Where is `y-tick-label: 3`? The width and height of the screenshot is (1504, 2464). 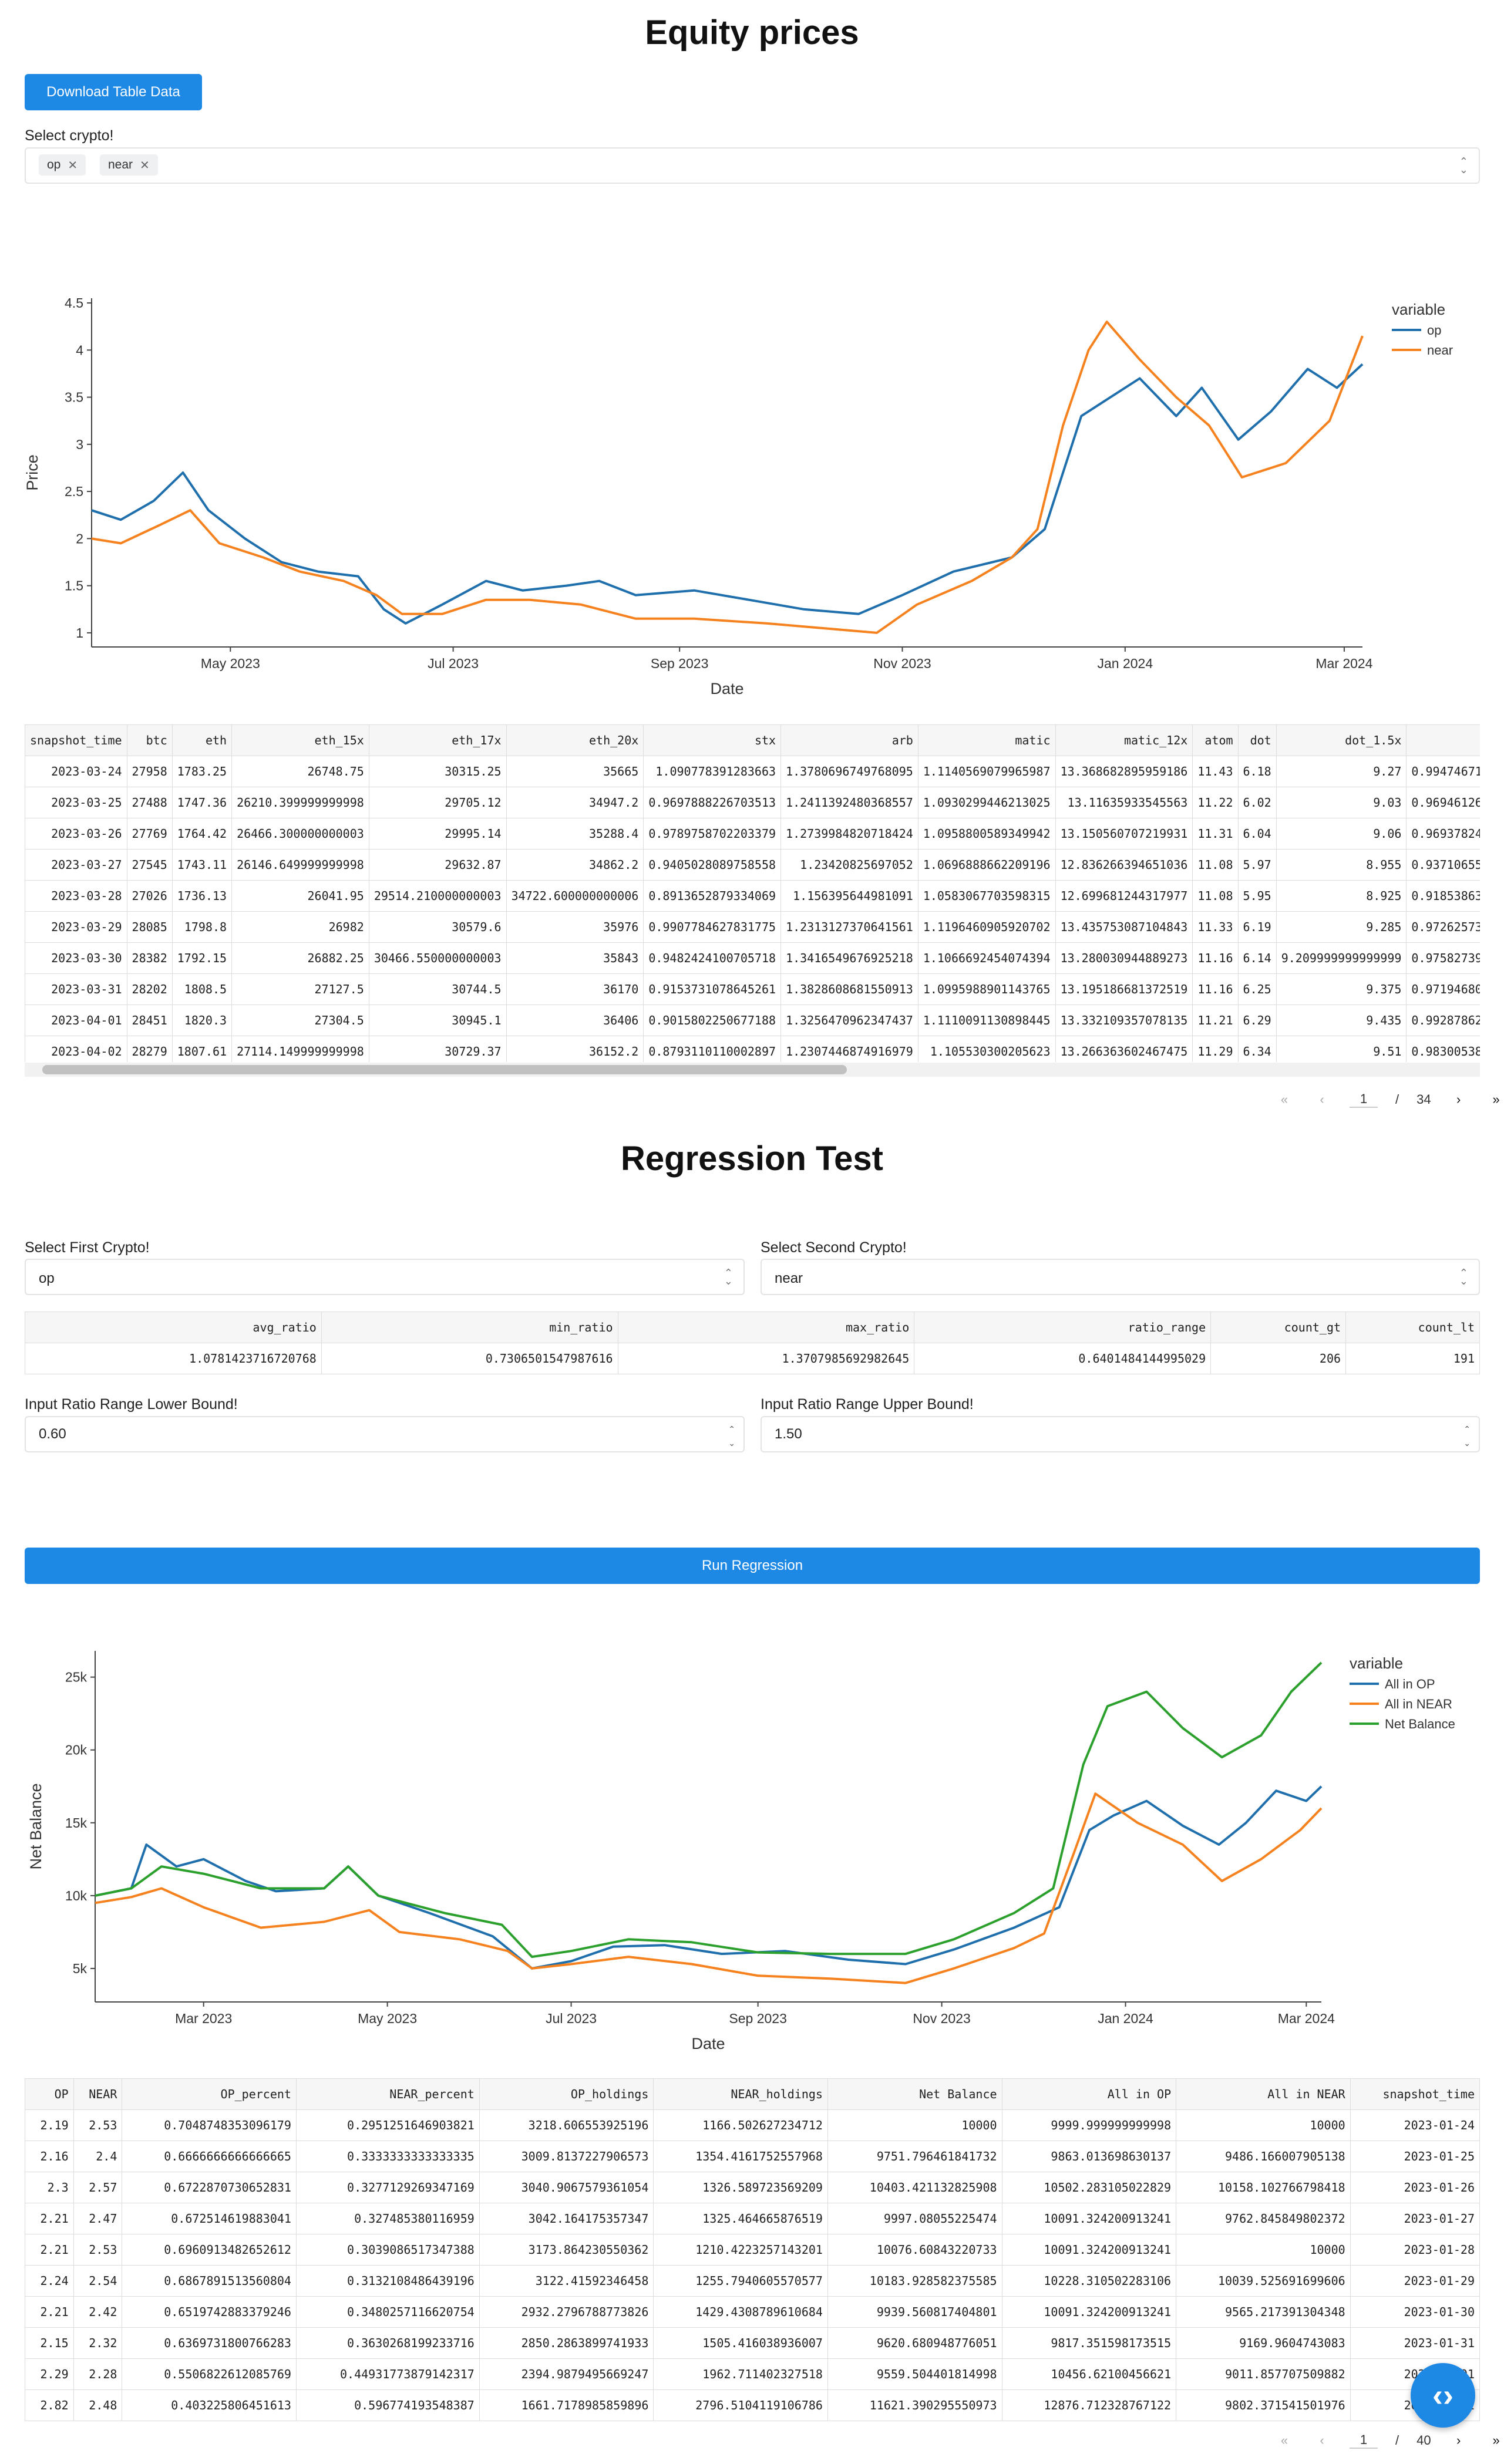
y-tick-label: 3 is located at coordinates (79, 445).